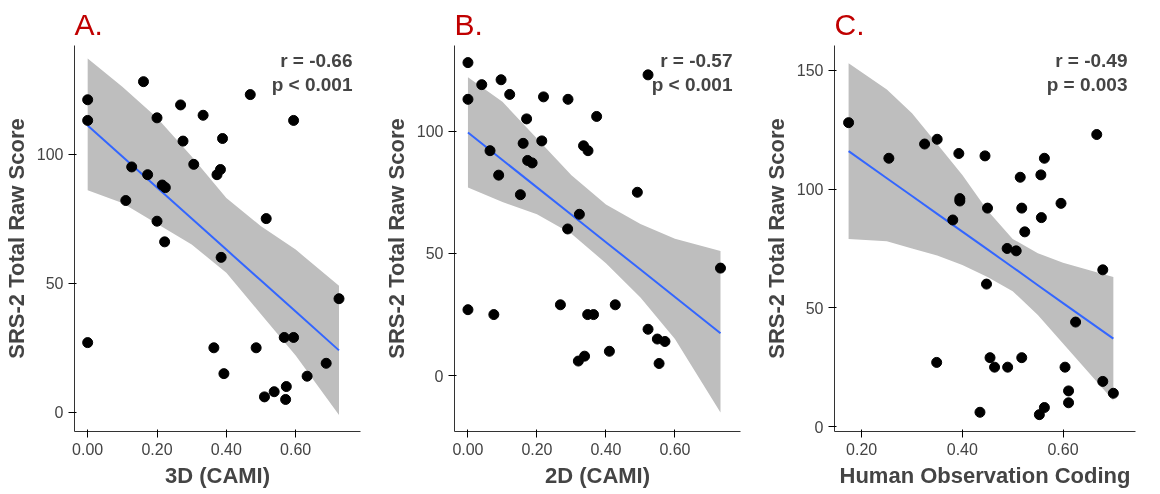 Image resolution: width=1160 pixels, height=494 pixels. Describe the element at coordinates (1091, 60) in the screenshot. I see `annotation: r = -0.49` at that location.